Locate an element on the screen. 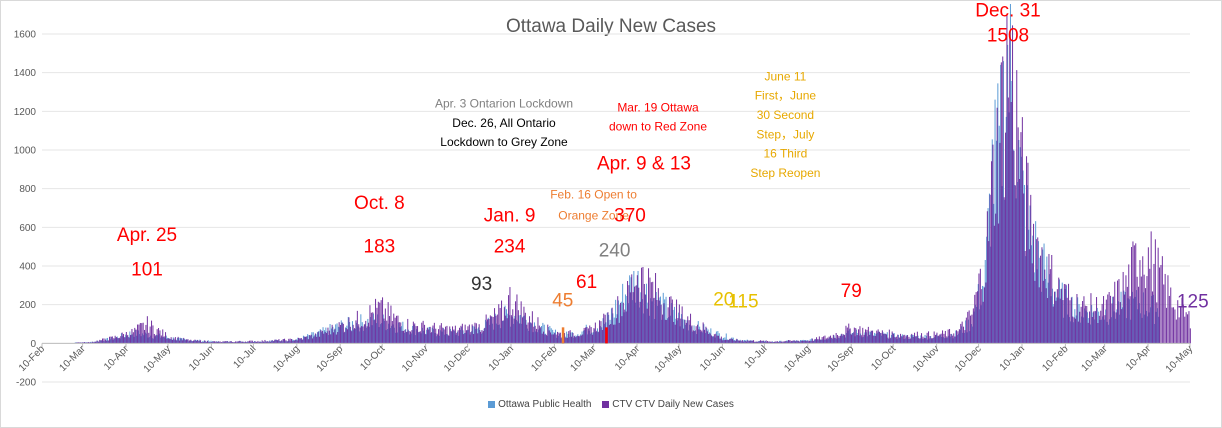 The image size is (1222, 428). annotation-label: 234 is located at coordinates (510, 246).